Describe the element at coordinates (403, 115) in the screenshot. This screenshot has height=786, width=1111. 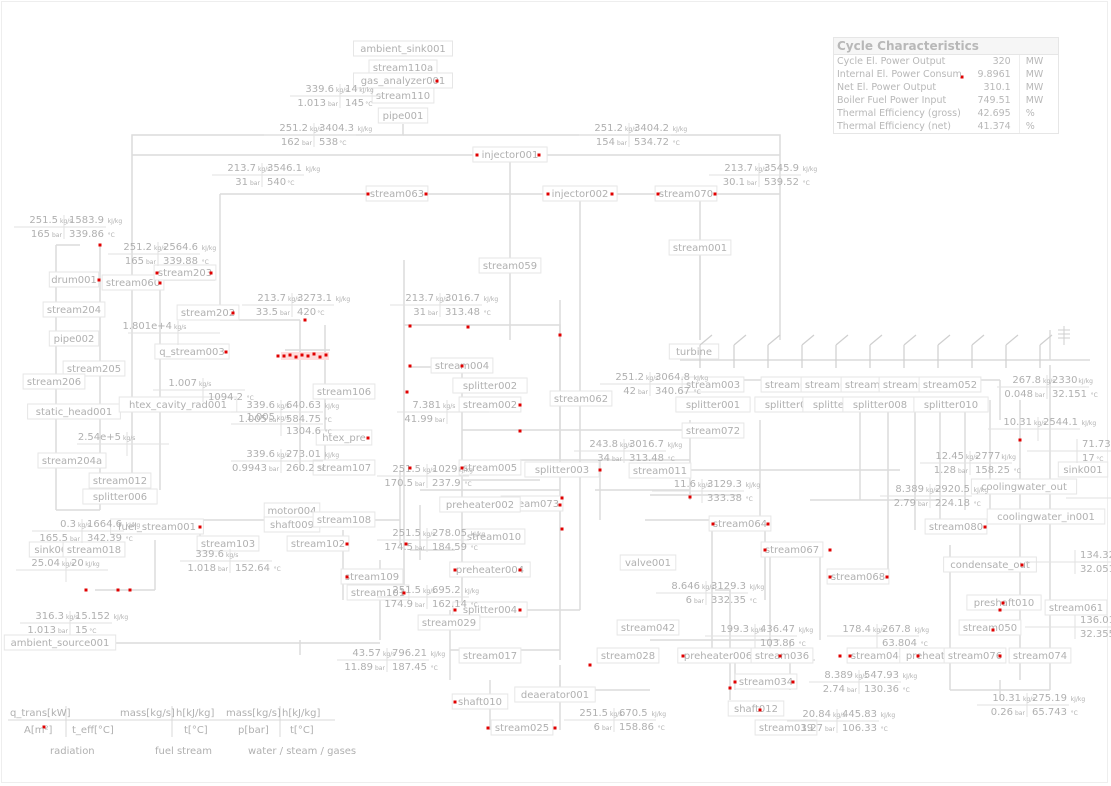
I see `component-pipe001: pipe001` at that location.